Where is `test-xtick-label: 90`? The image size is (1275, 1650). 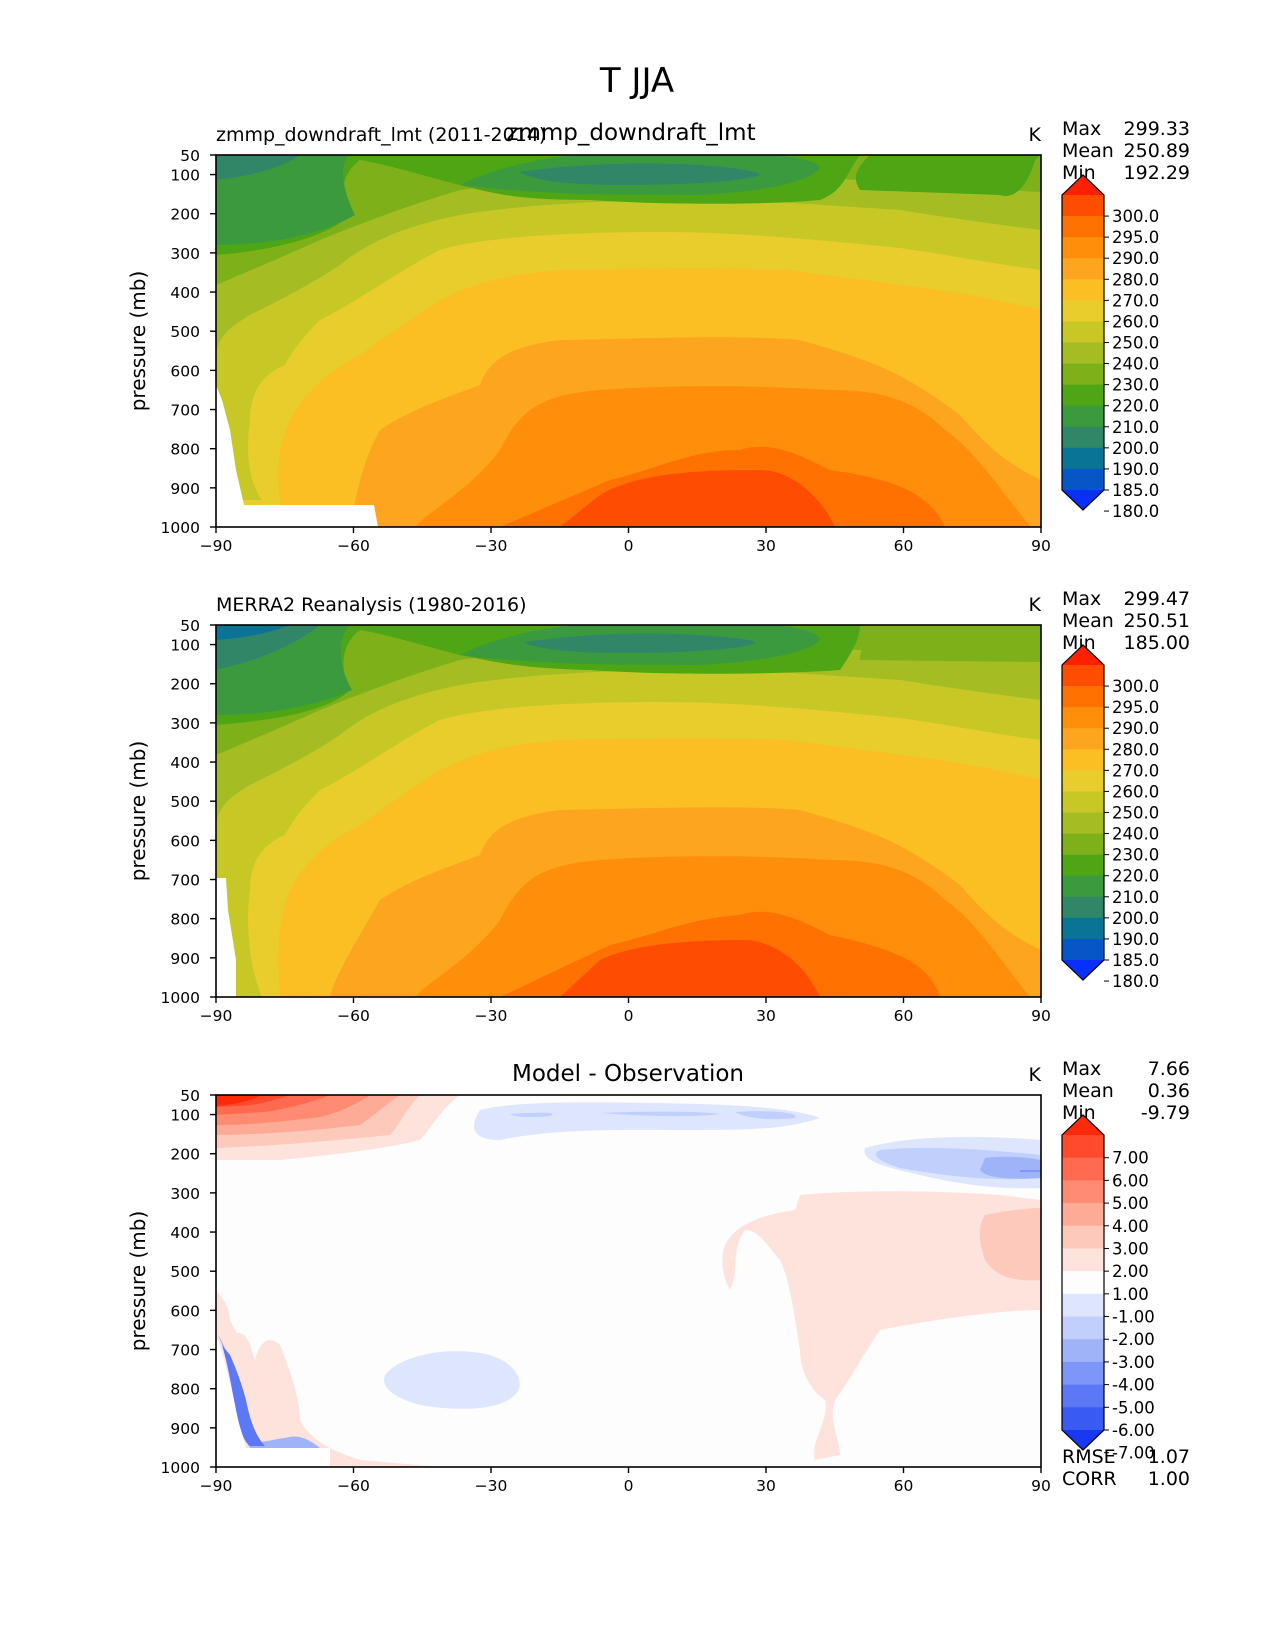
test-xtick-label: 90 is located at coordinates (1041, 546).